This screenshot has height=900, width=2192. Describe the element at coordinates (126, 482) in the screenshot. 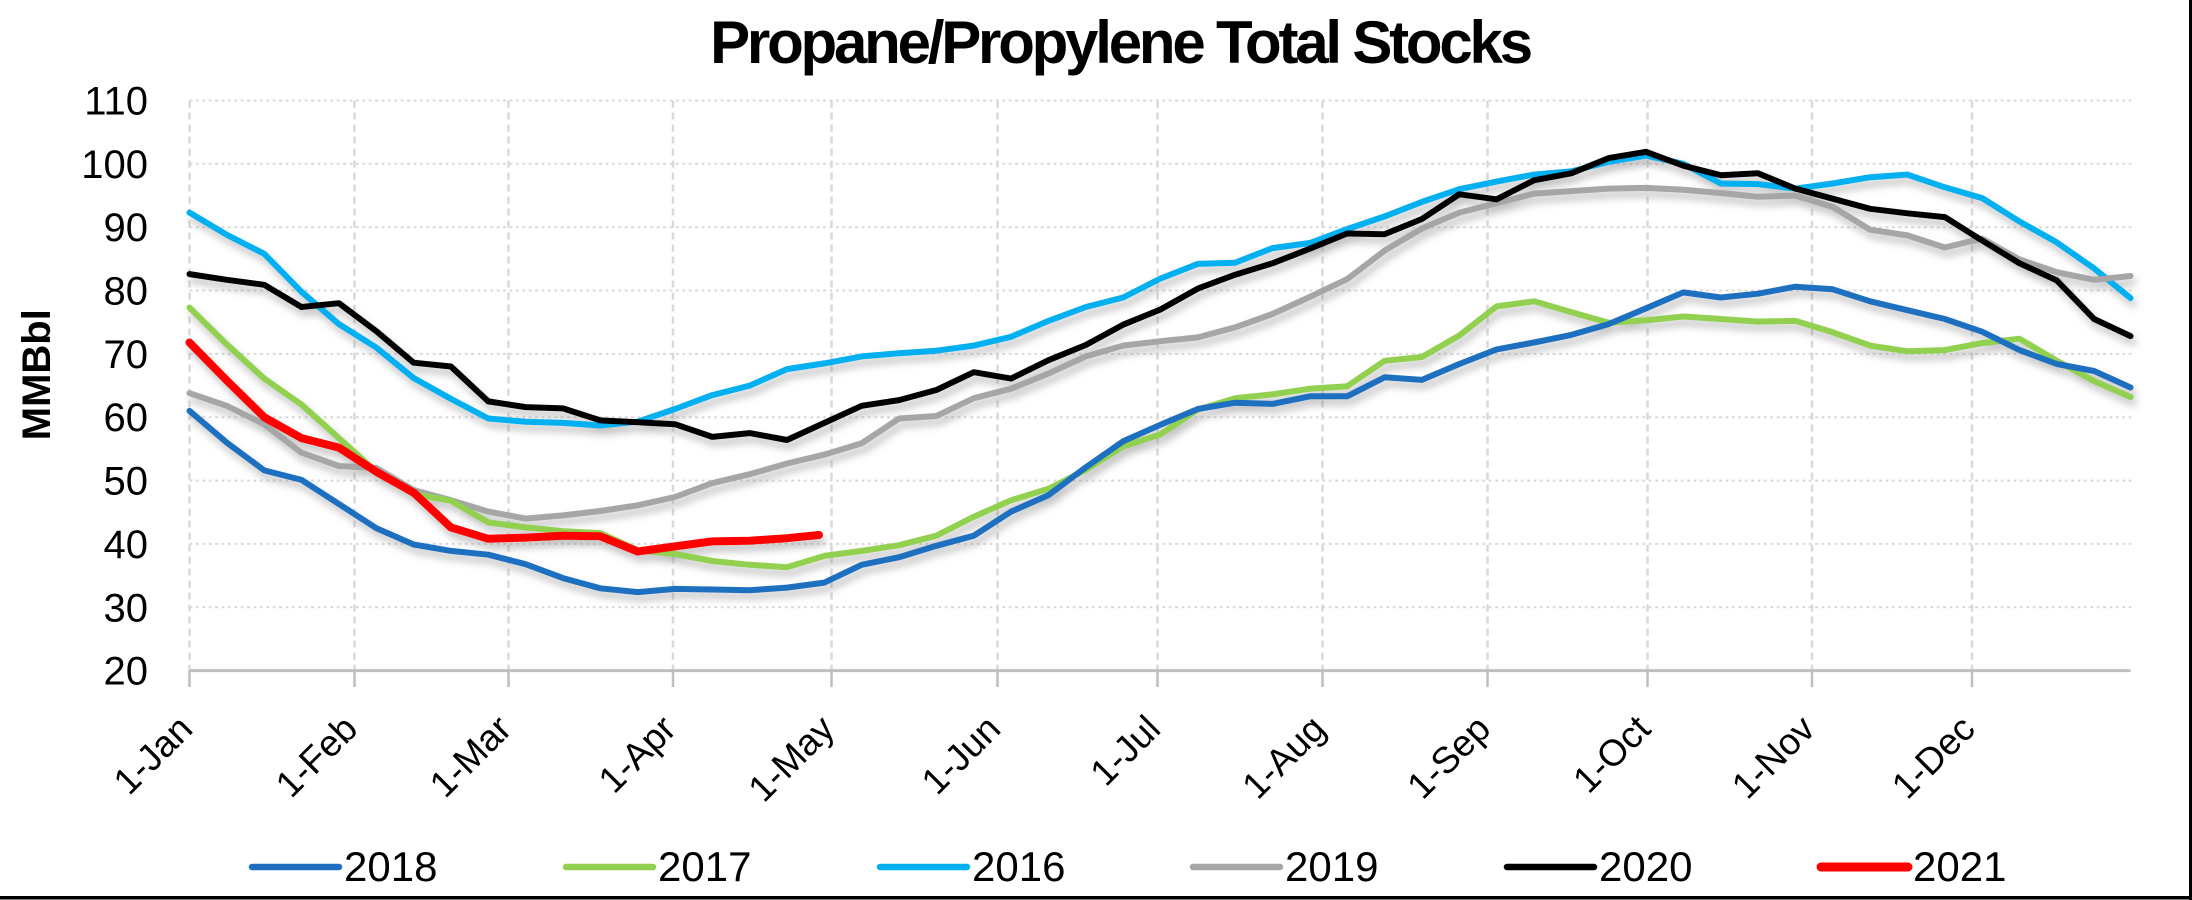

I see `svg-text: 50` at that location.